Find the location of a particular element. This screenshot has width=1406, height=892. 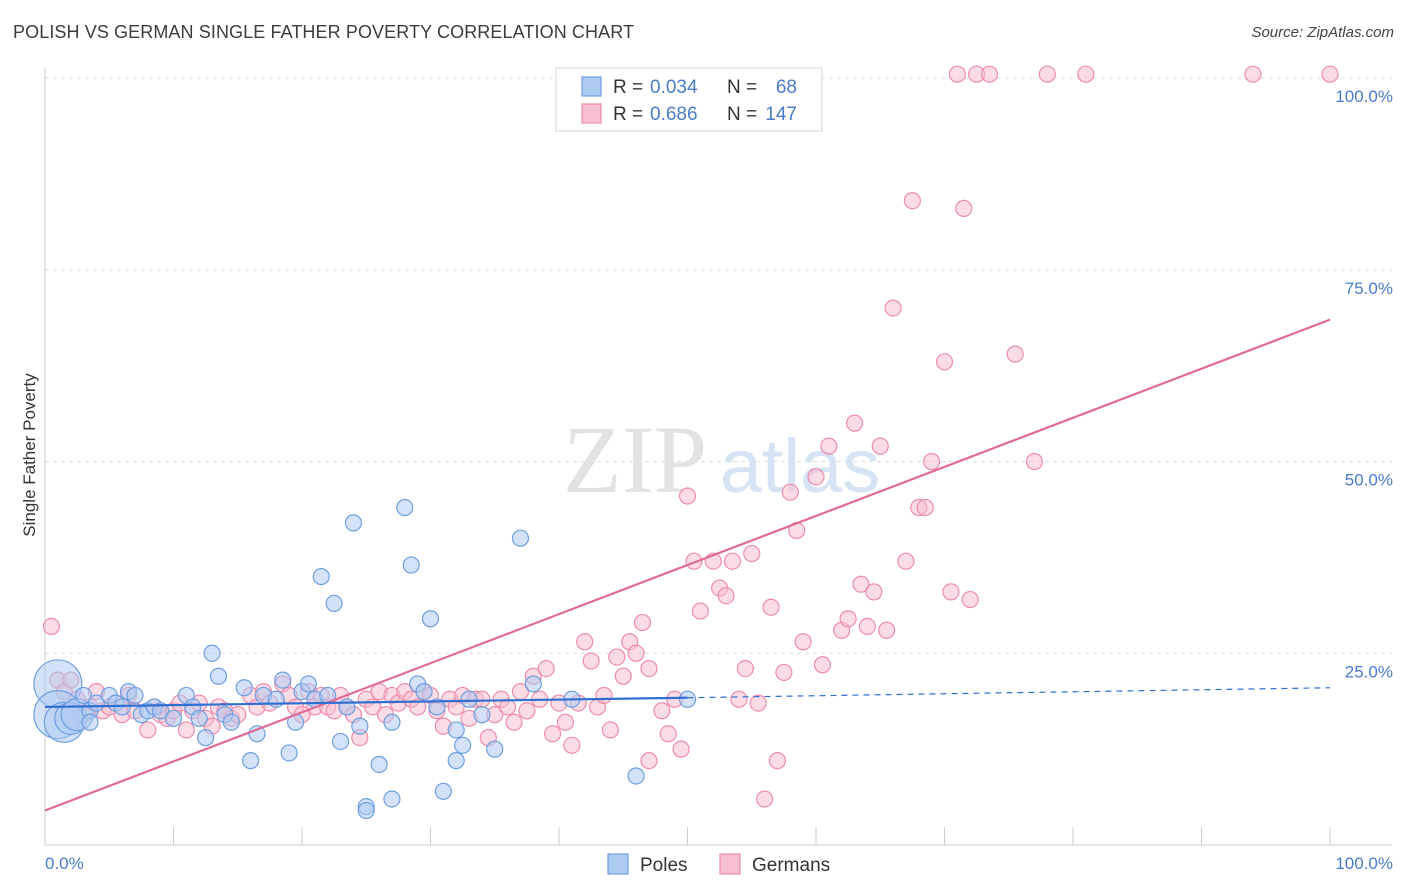

y-tick-label: 100.0% is located at coordinates (1364, 96).